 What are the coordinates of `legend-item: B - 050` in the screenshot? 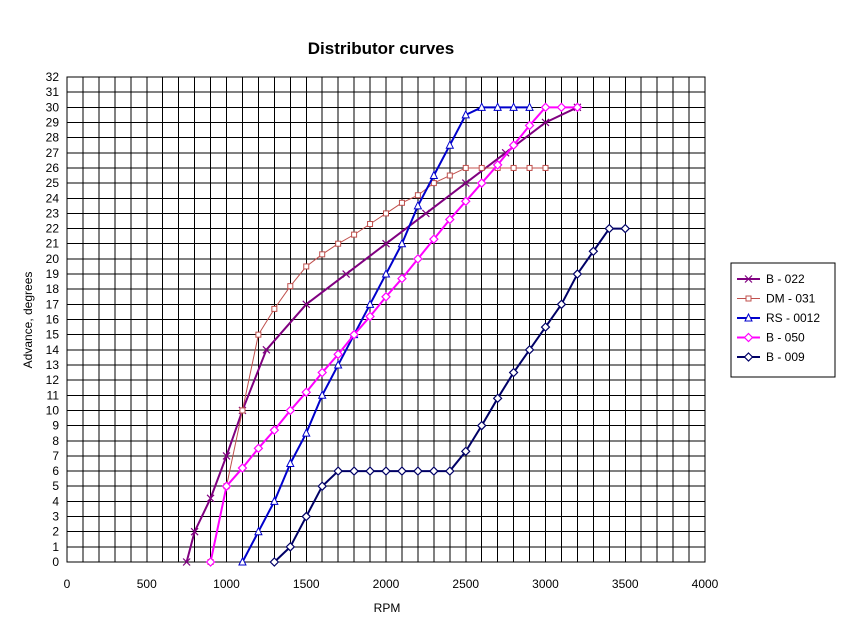 It's located at (771, 338).